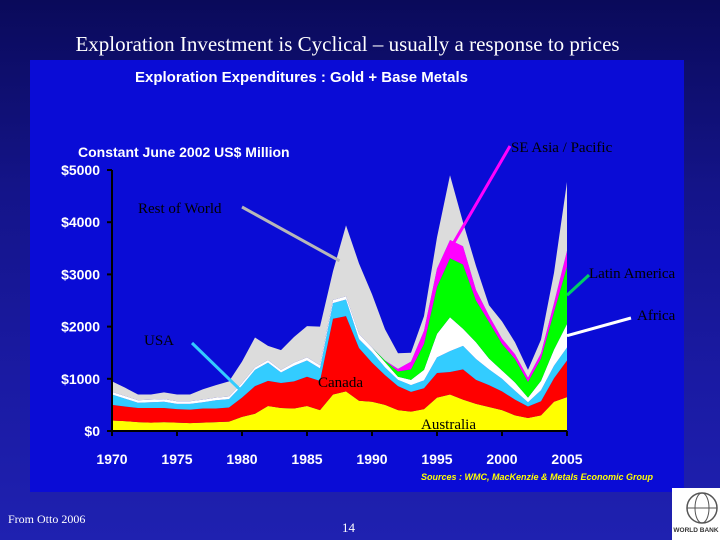 This screenshot has width=720, height=540. What do you see at coordinates (696, 514) in the screenshot?
I see `world-bank-logo: WORLD BANK` at bounding box center [696, 514].